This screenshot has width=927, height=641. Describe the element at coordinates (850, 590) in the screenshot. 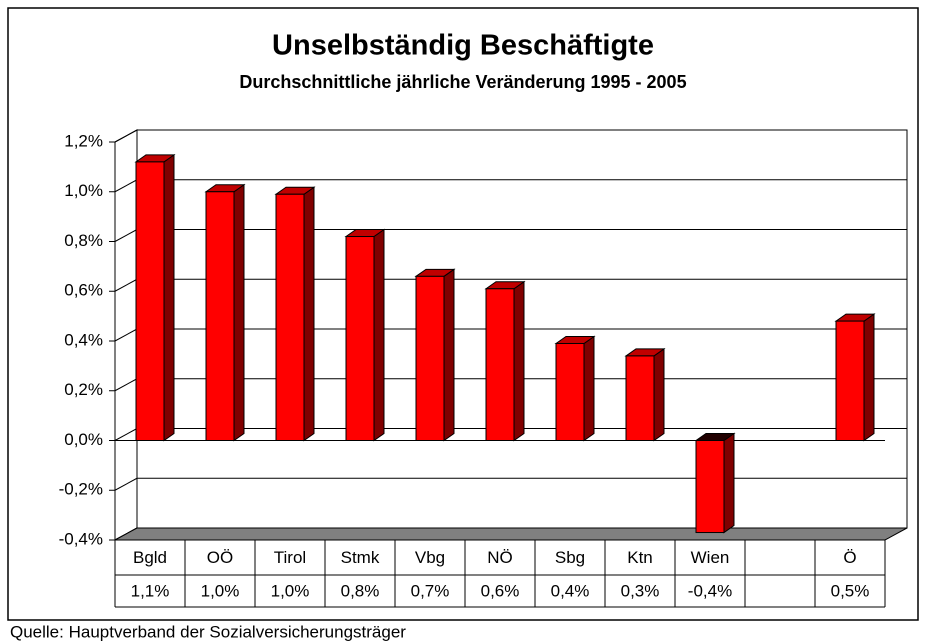

I see `value-label: 0,5%` at that location.